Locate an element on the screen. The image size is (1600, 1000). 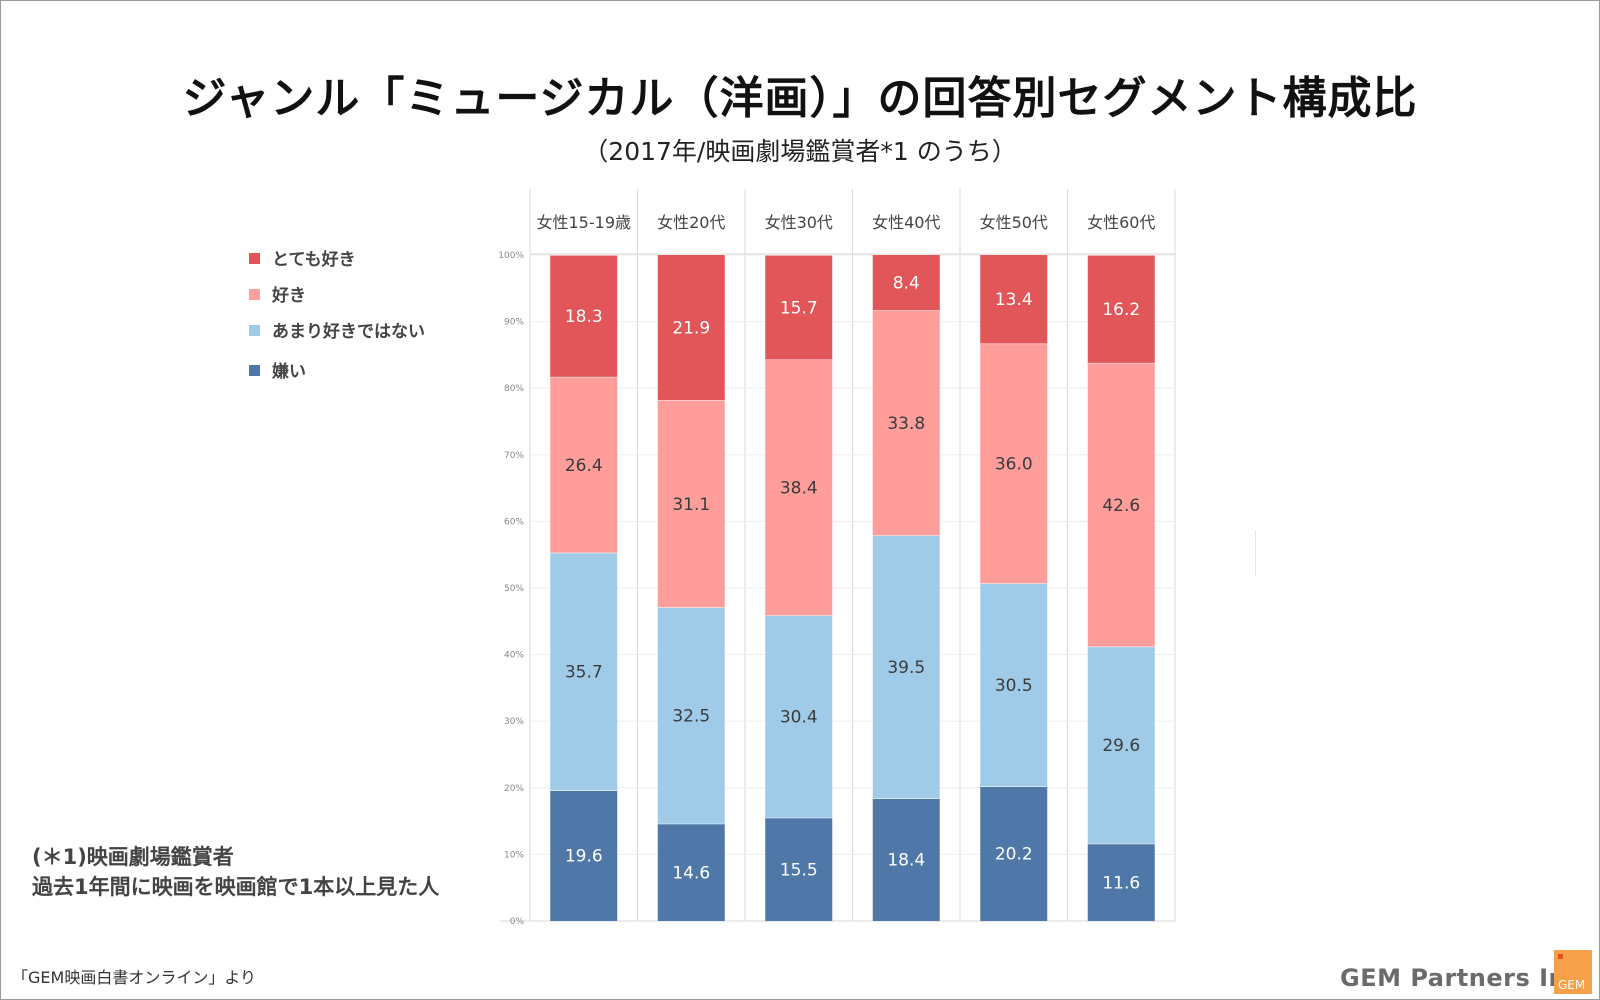
y-tick-label: 80% is located at coordinates (514, 389).